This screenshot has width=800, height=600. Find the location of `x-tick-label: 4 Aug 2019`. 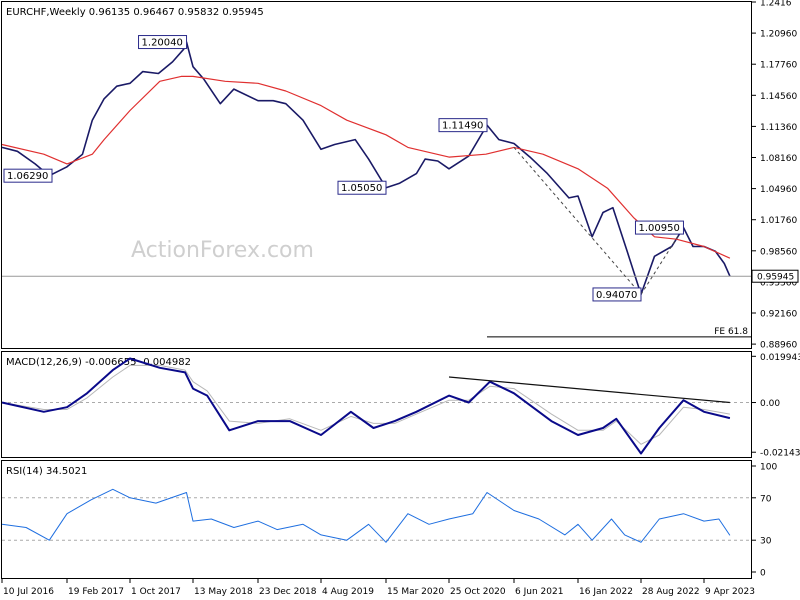

x-tick-label: 4 Aug 2019 is located at coordinates (348, 592).